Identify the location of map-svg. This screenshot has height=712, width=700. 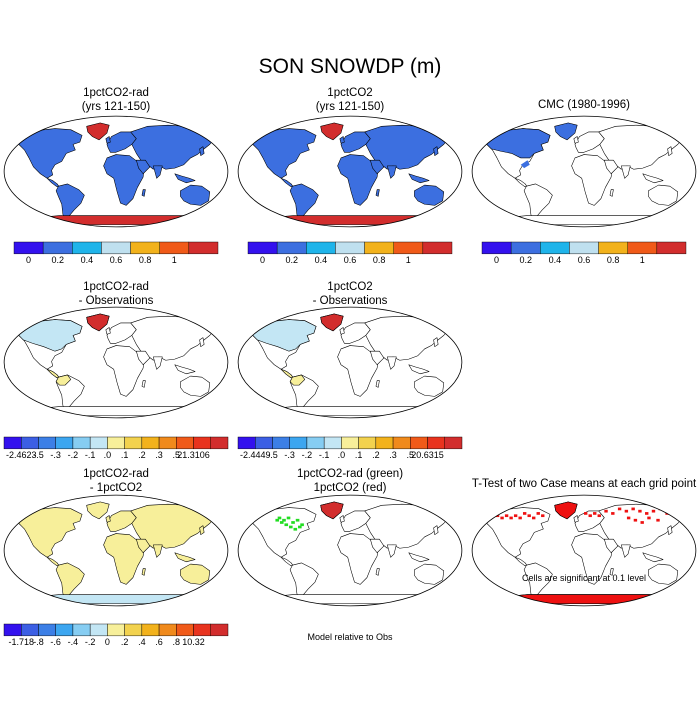
(116, 550).